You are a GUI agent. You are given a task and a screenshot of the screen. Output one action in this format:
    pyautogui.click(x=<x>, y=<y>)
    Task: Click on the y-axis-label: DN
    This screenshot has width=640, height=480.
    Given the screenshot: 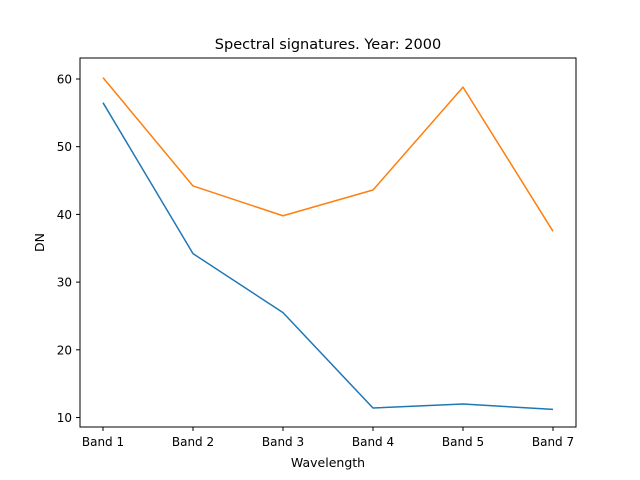 What is the action you would take?
    pyautogui.click(x=39, y=242)
    